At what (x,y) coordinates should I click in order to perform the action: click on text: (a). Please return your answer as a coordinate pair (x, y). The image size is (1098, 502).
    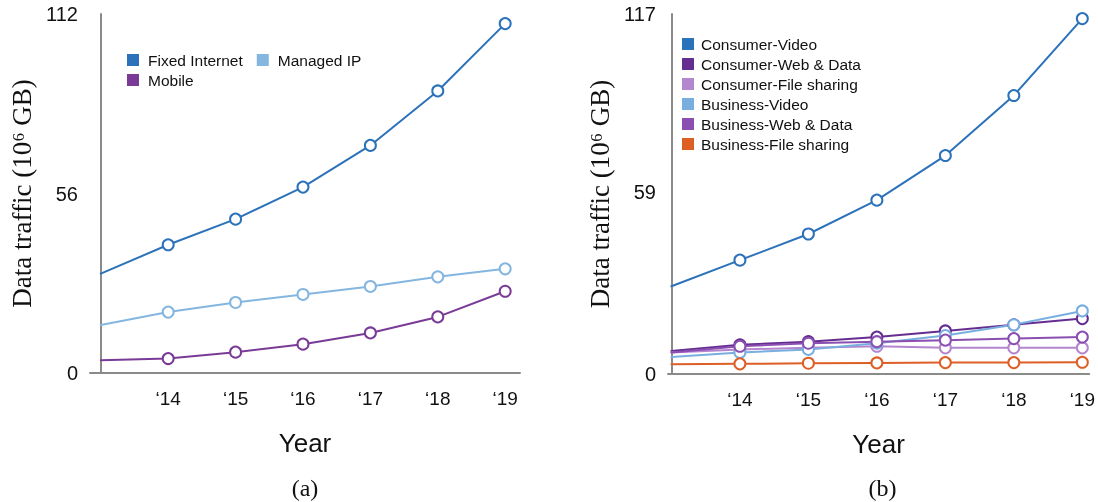
    Looking at the image, I should click on (305, 488).